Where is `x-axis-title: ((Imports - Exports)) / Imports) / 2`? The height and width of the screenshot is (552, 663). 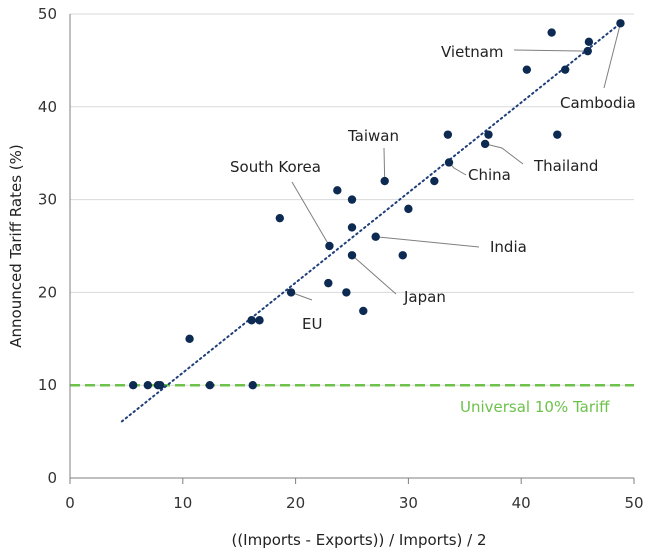 x-axis-title: ((Imports - Exports)) / Imports) / 2 is located at coordinates (358, 540).